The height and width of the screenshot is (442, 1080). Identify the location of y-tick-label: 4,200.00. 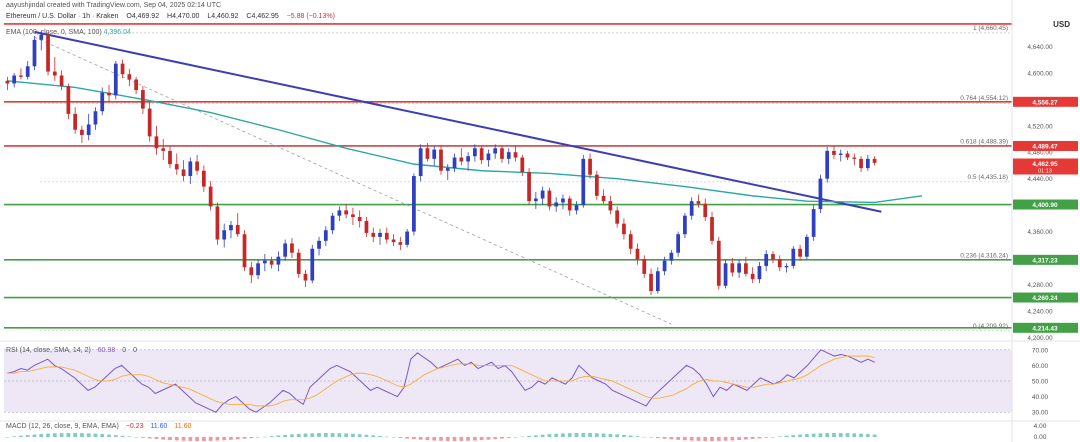
(1040, 338).